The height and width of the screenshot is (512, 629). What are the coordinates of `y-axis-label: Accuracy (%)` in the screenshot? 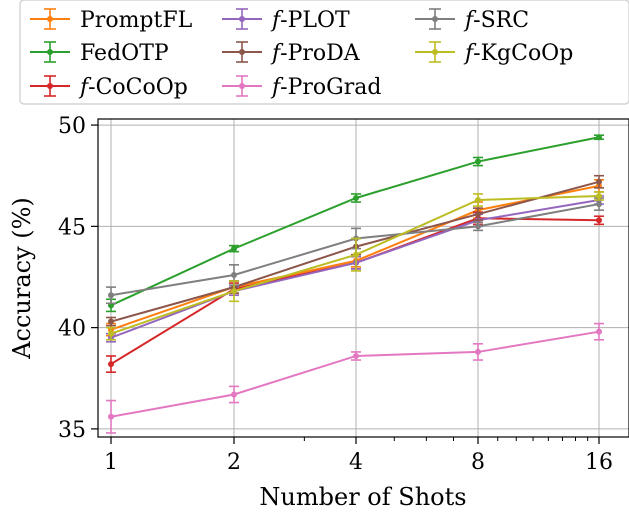 It's located at (22, 278).